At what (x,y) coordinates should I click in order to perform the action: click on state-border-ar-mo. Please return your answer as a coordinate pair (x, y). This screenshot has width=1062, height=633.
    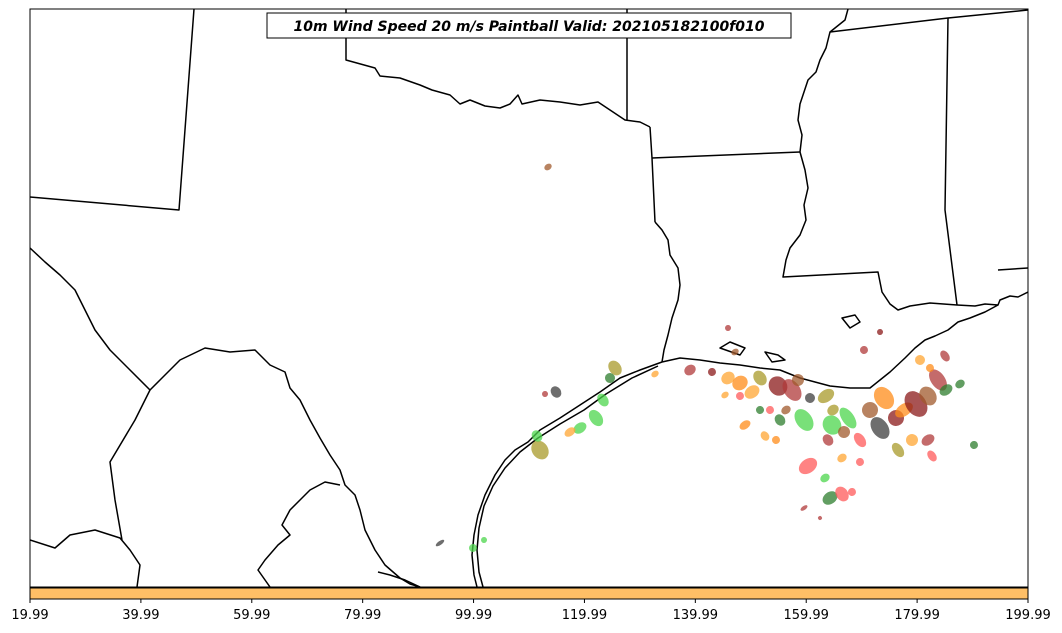
    Looking at the image, I should click on (726, 155).